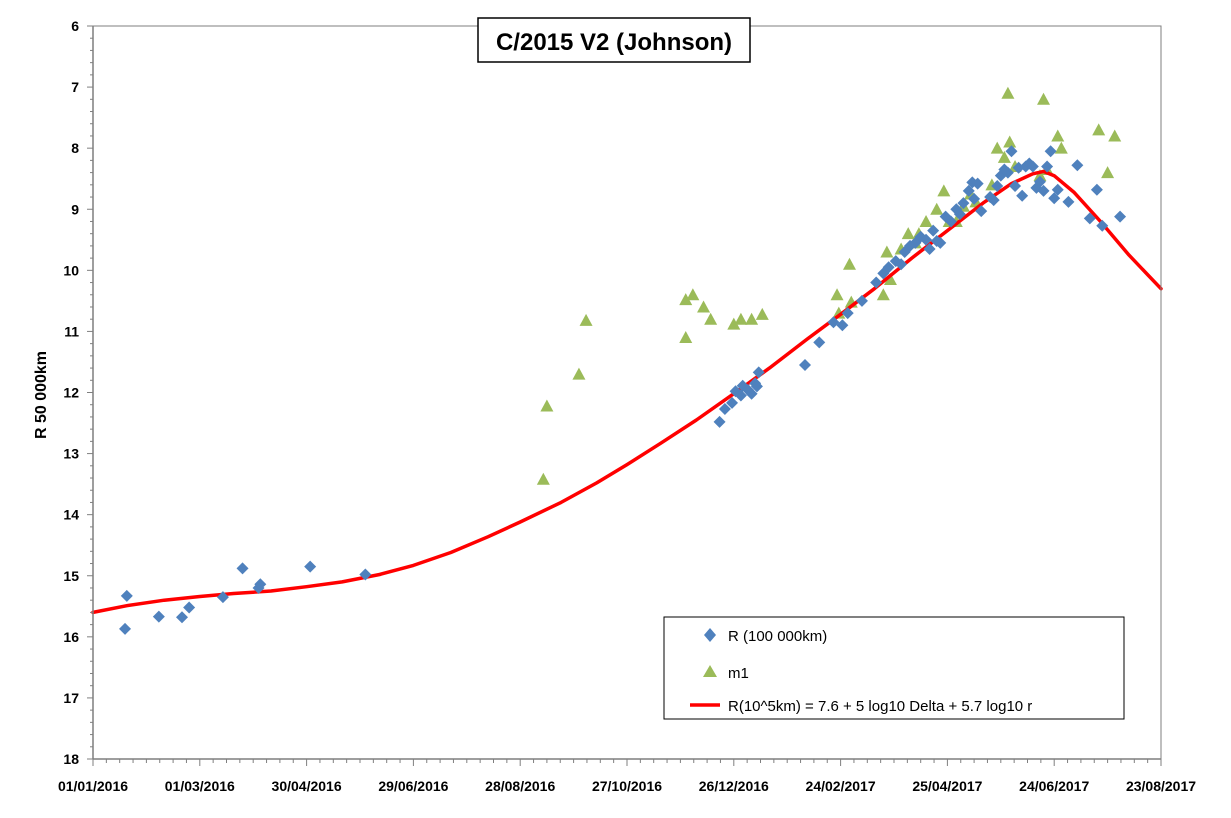 The width and height of the screenshot is (1231, 818). Describe the element at coordinates (726, 673) in the screenshot. I see `legend-entry-m1: m1` at that location.